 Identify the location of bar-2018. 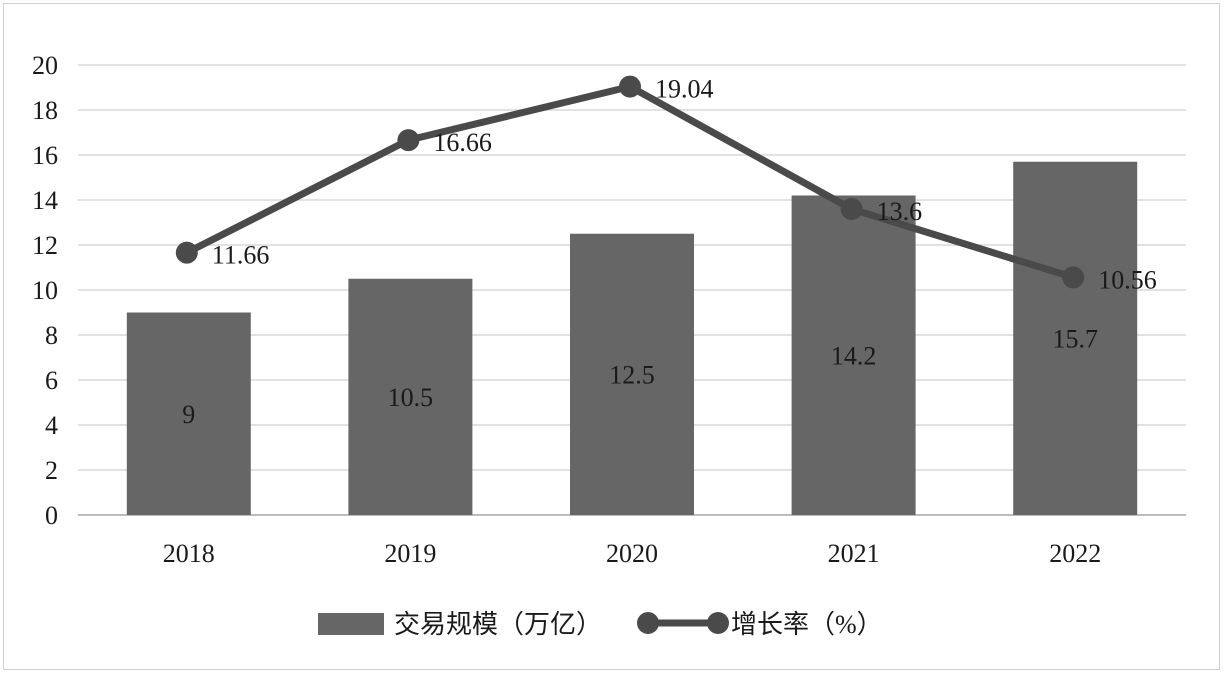
(188, 413).